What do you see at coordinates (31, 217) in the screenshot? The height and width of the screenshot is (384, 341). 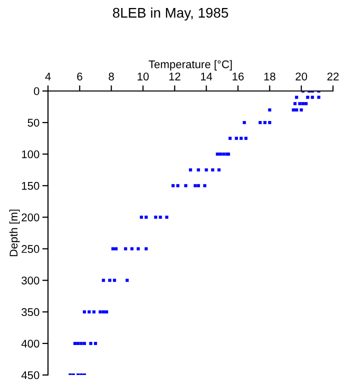 I see `y-tick-label: 200` at bounding box center [31, 217].